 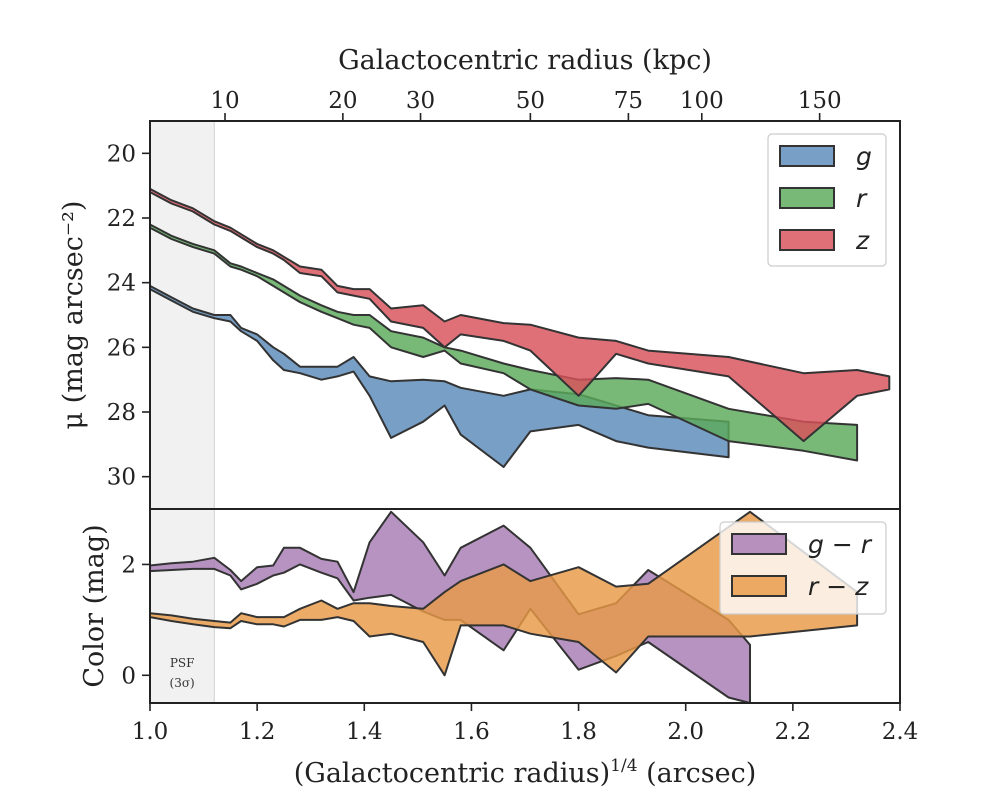 What do you see at coordinates (504, 593) in the screenshot?
I see `band-r-z` at bounding box center [504, 593].